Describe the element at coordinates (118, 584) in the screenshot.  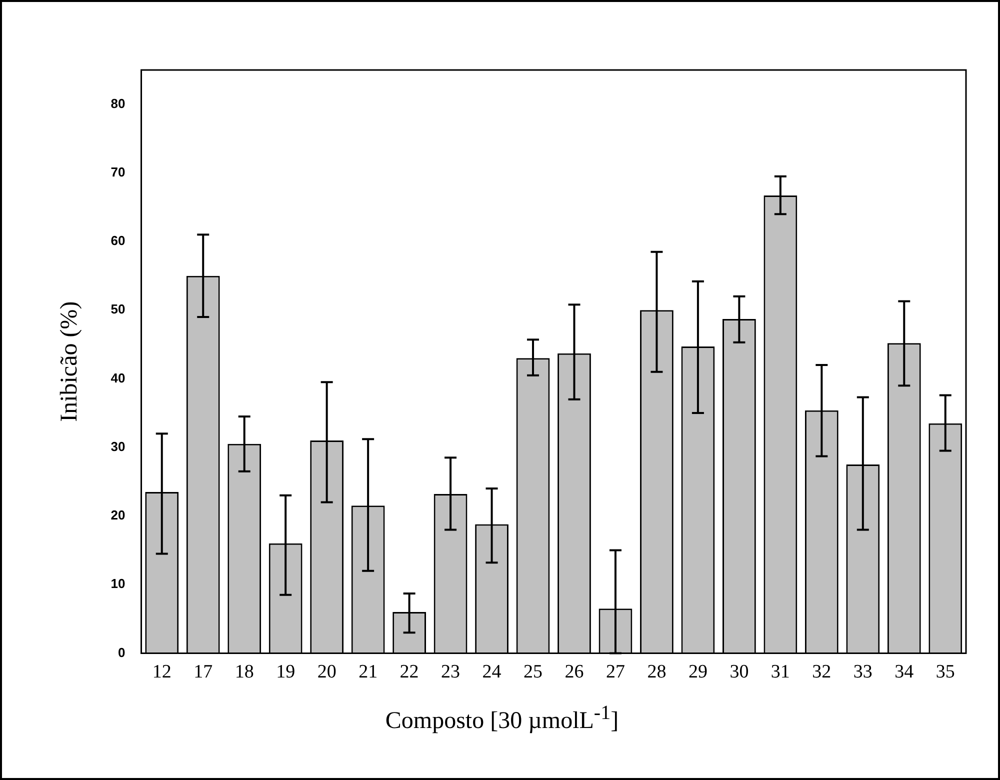
I see `y-tick-label: 10` at that location.